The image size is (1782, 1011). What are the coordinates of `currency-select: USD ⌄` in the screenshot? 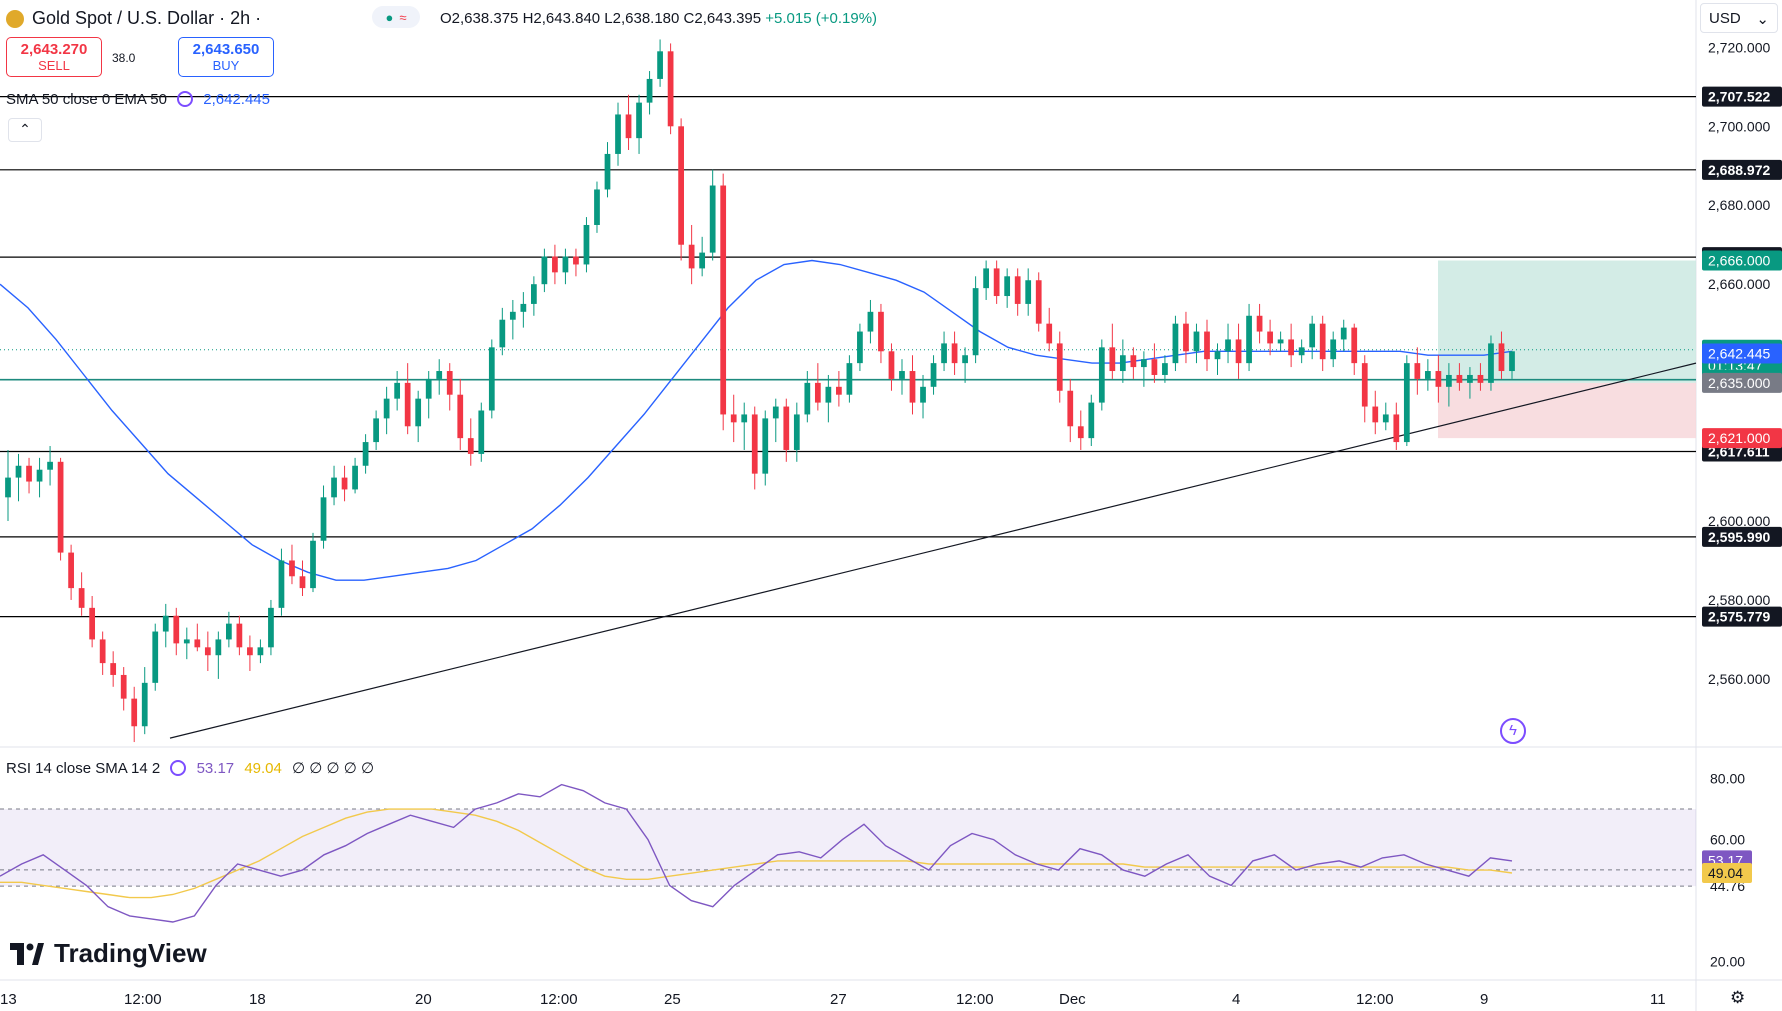 It's located at (1739, 18).